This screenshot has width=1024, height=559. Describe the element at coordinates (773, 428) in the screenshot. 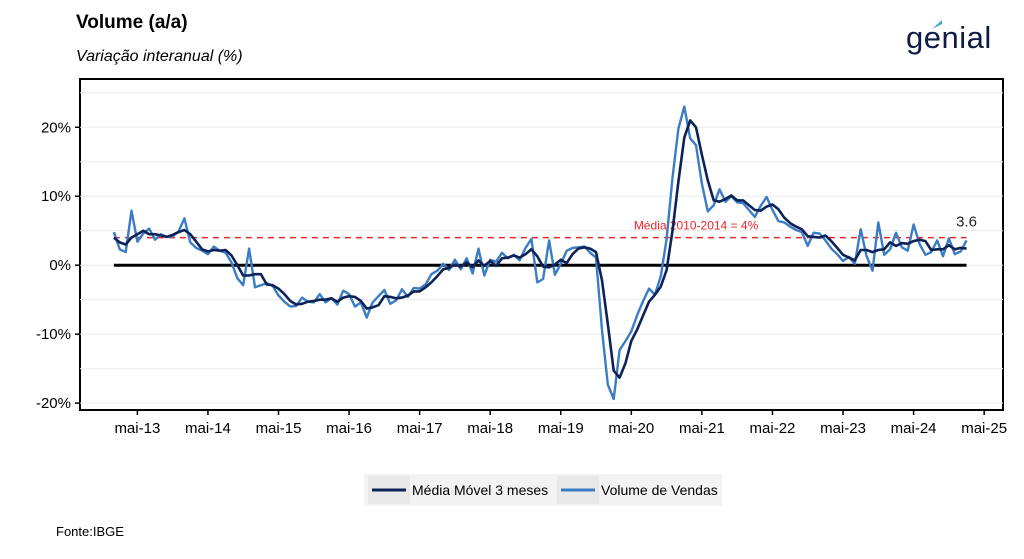

I see `x-tick-label: mai-22` at that location.